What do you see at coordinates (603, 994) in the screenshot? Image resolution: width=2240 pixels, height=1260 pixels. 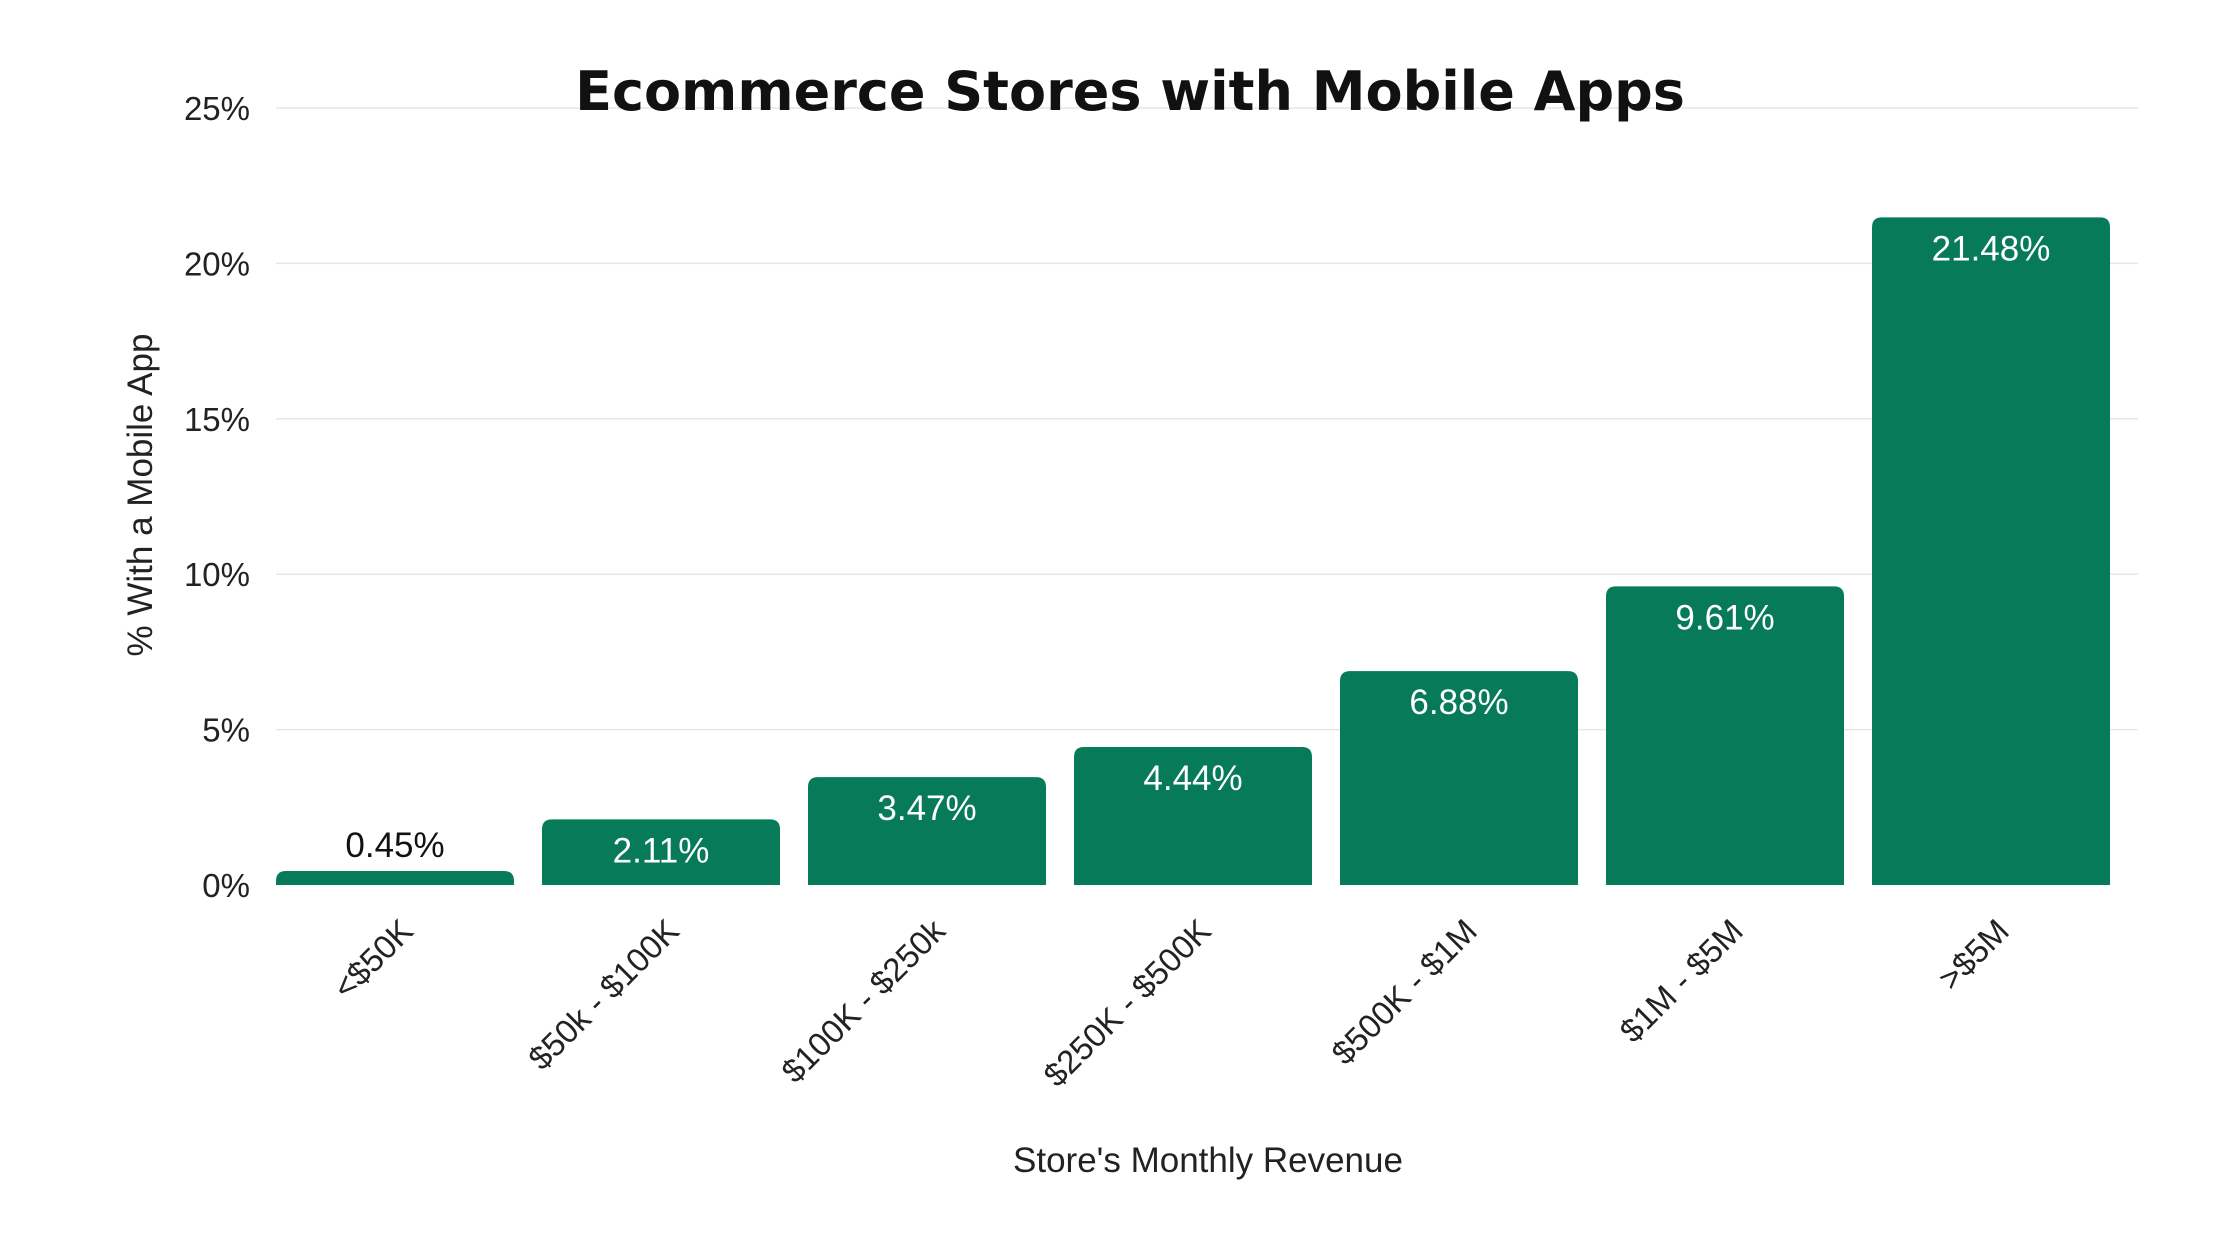 I see `x-tick-label: $50k - $100K` at bounding box center [603, 994].